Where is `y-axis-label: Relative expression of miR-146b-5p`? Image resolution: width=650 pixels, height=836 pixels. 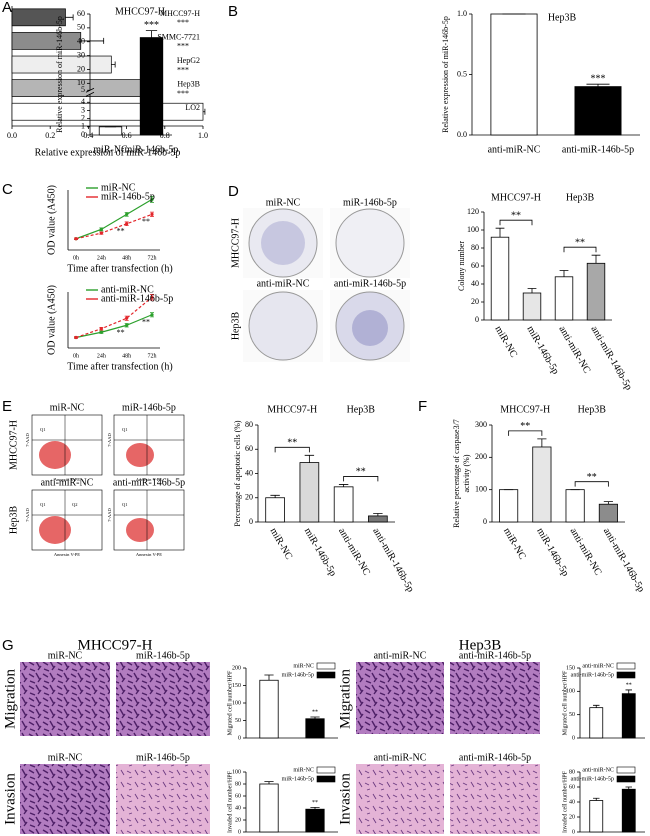 y-axis-label: Relative expression of miR-146b-5p is located at coordinates (59, 74).